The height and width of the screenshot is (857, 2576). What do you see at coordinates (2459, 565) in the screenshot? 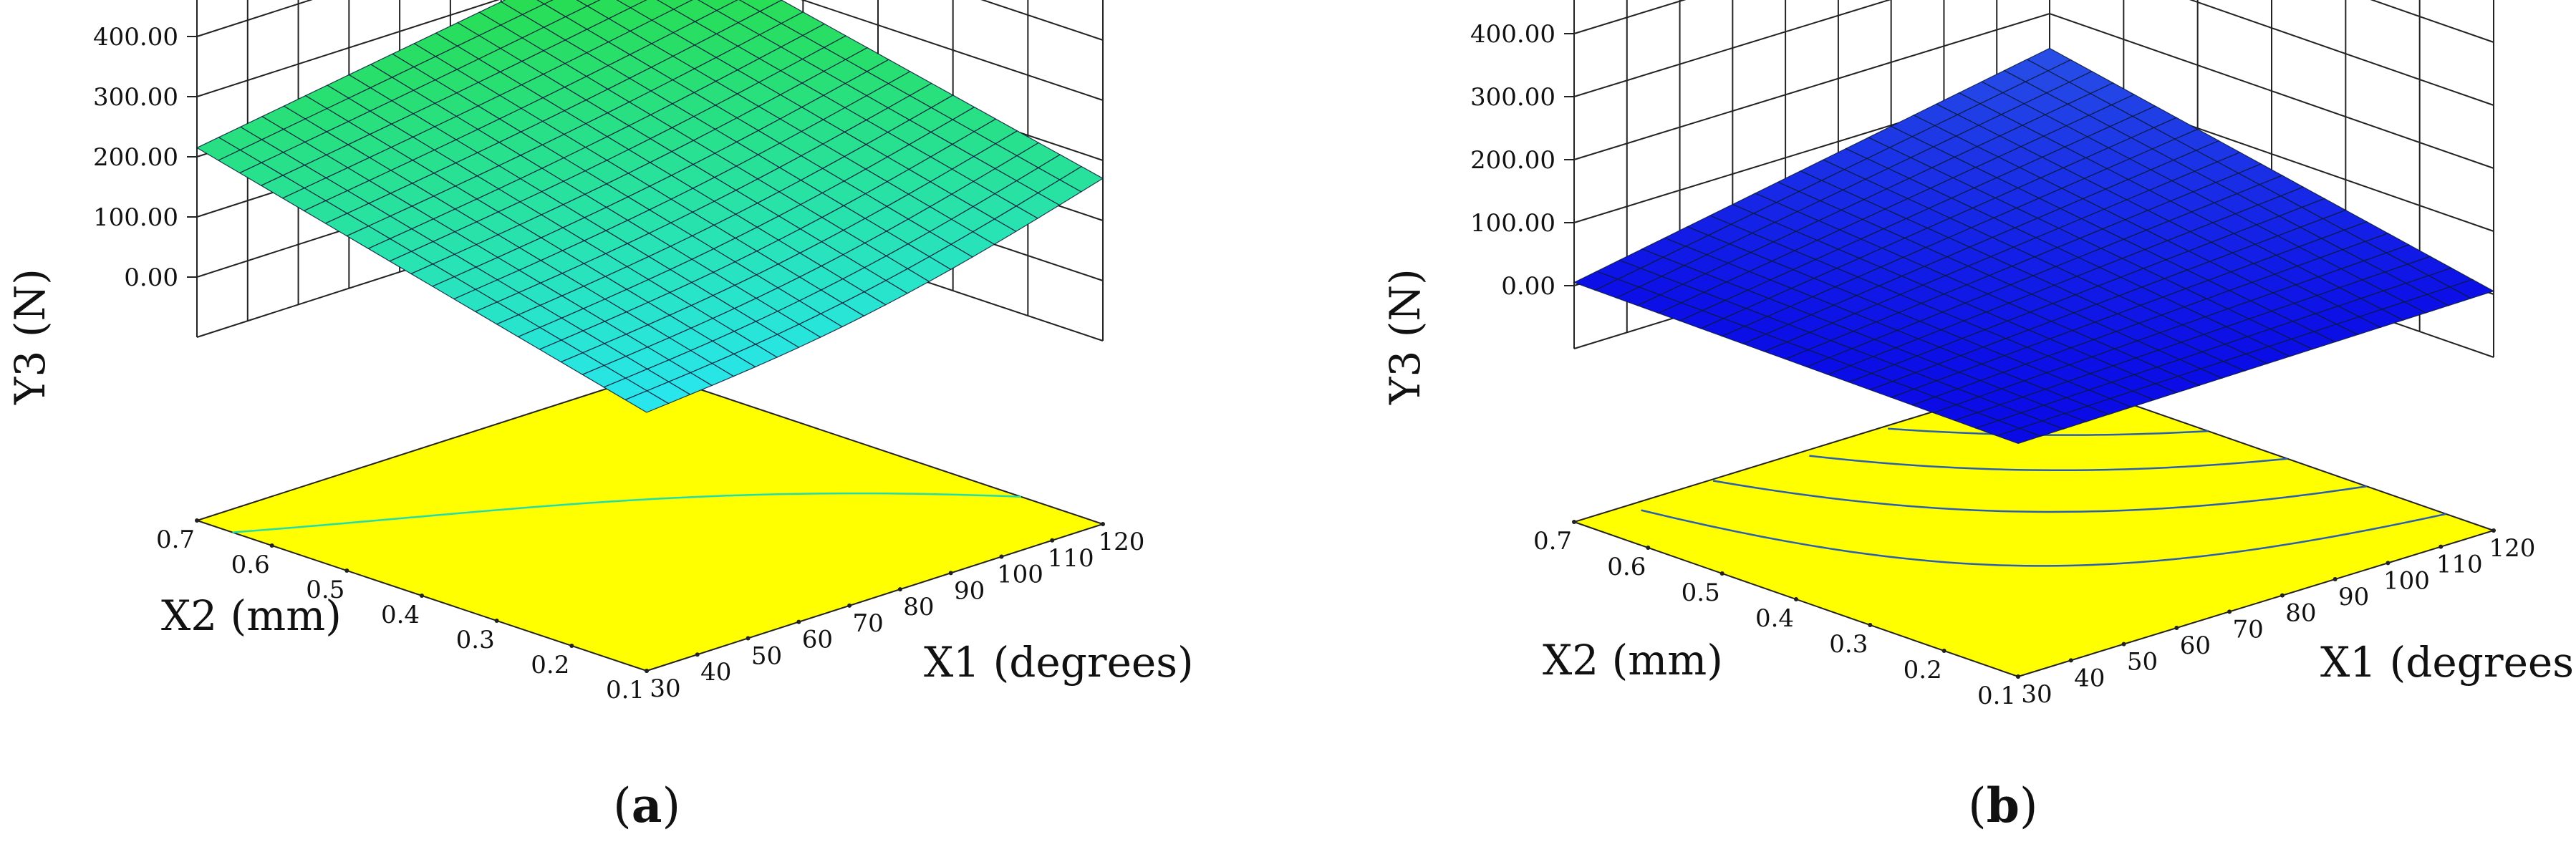
I see `x-tick-label: 110` at bounding box center [2459, 565].